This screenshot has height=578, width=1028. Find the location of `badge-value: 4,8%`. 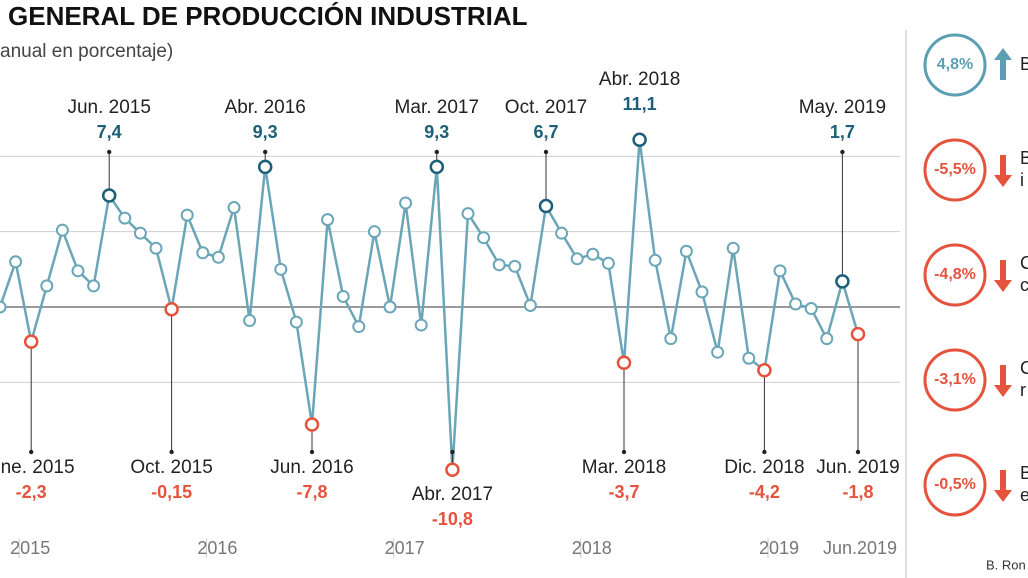

badge-value: 4,8% is located at coordinates (955, 64).